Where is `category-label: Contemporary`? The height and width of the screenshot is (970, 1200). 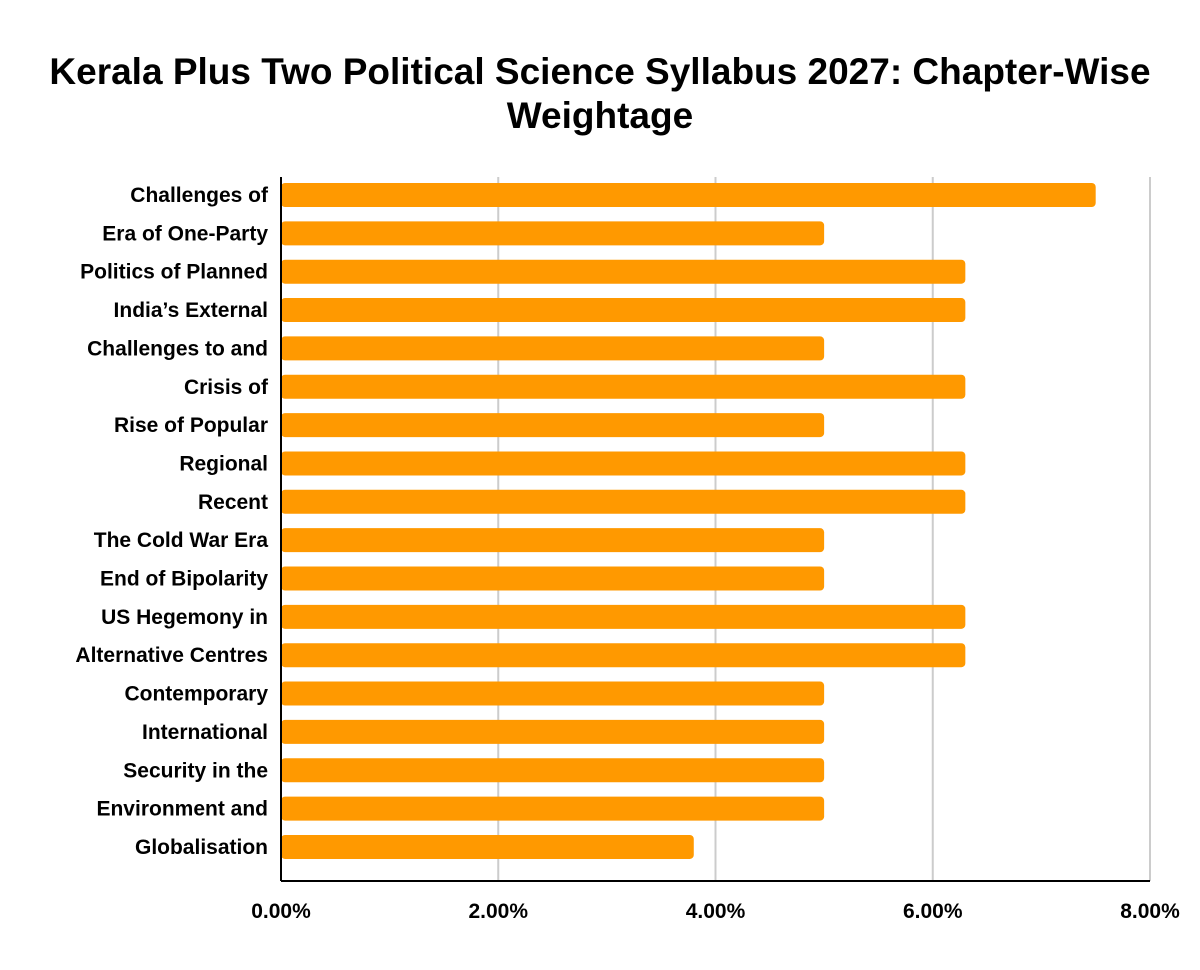
category-label: Contemporary is located at coordinates (196, 694).